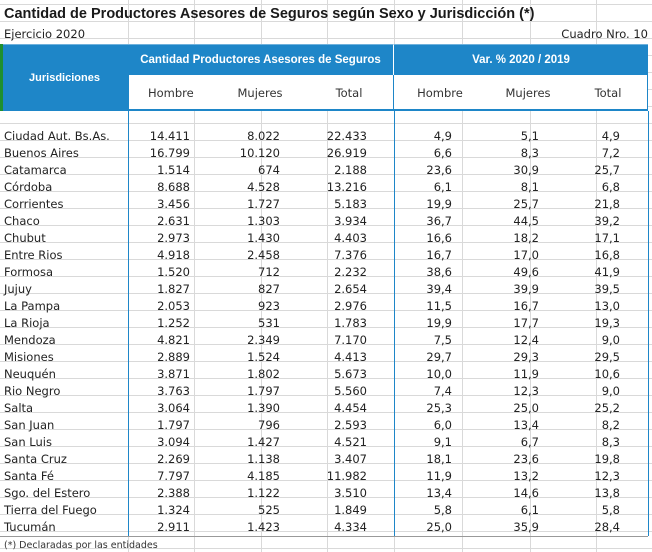  What do you see at coordinates (28, 187) in the screenshot?
I see `cell-jurisdiccion: Córdoba` at bounding box center [28, 187].